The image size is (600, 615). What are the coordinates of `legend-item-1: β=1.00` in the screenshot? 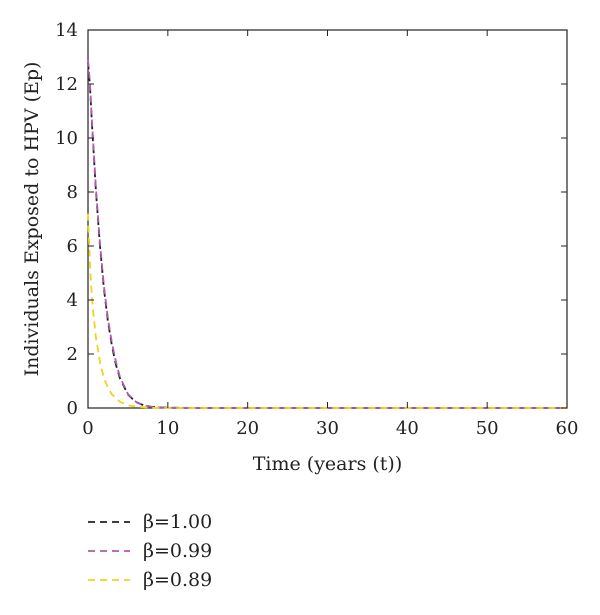 It's located at (150, 522).